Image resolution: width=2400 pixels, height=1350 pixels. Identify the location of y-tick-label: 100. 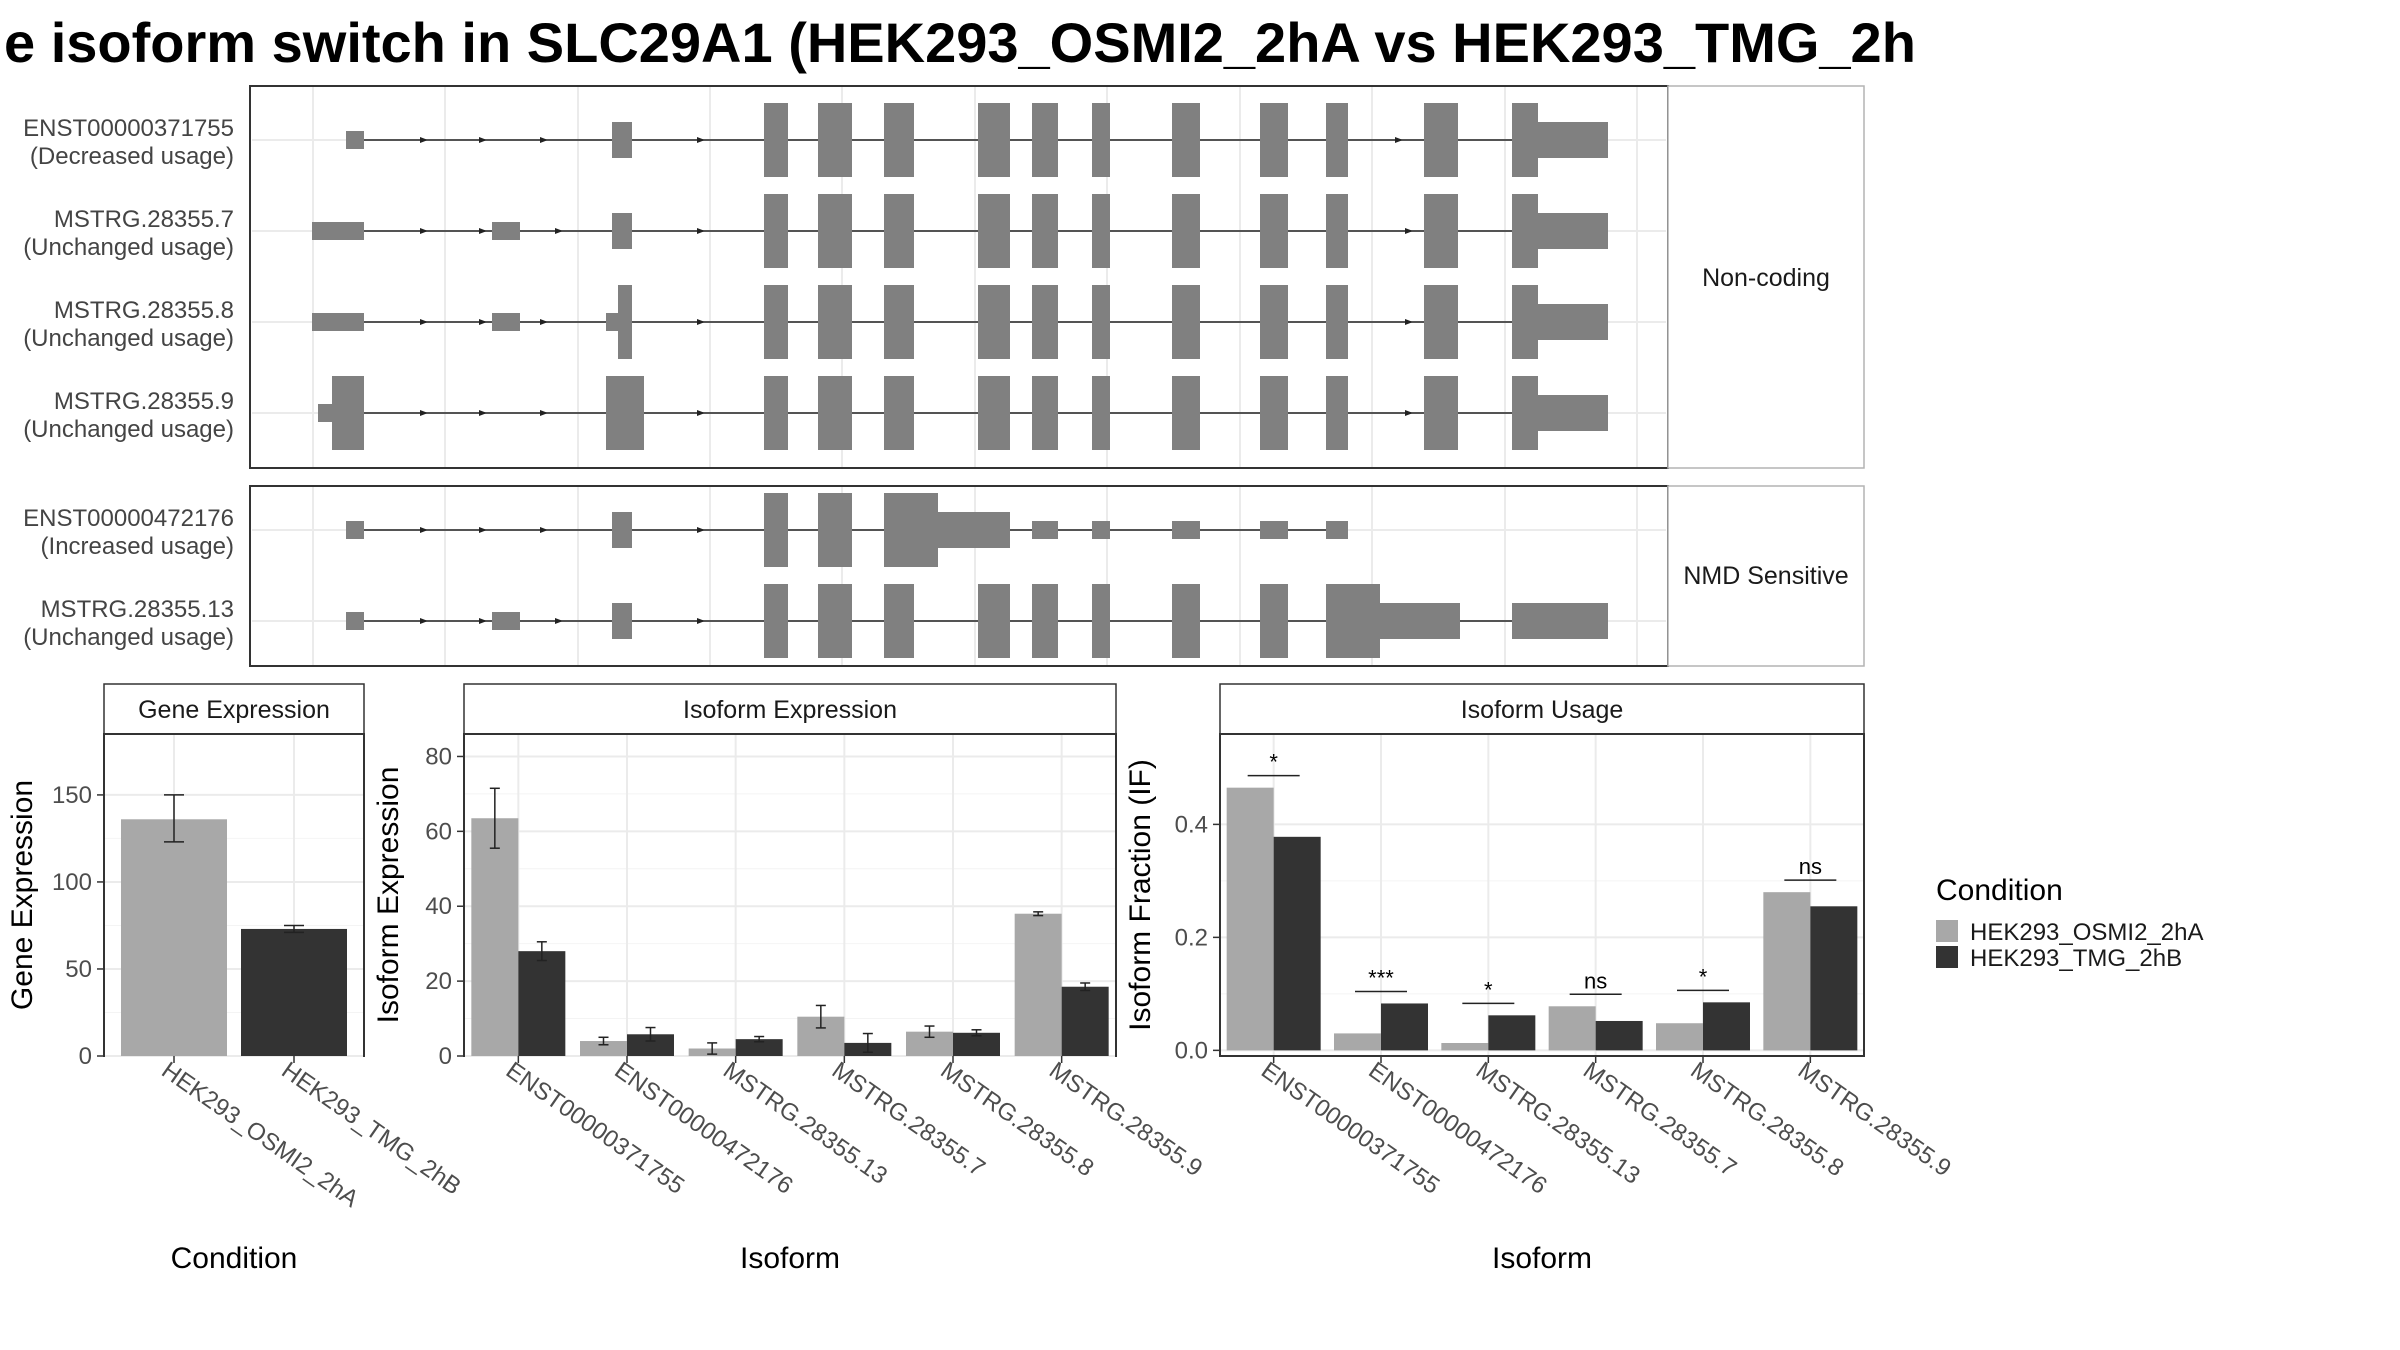
(72, 882).